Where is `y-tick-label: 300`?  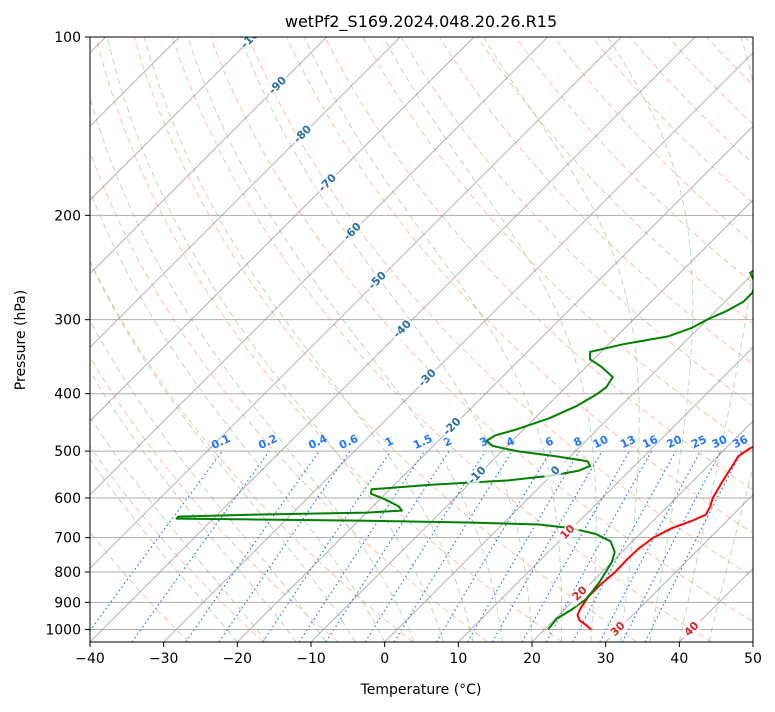
y-tick-label: 300 is located at coordinates (67, 321).